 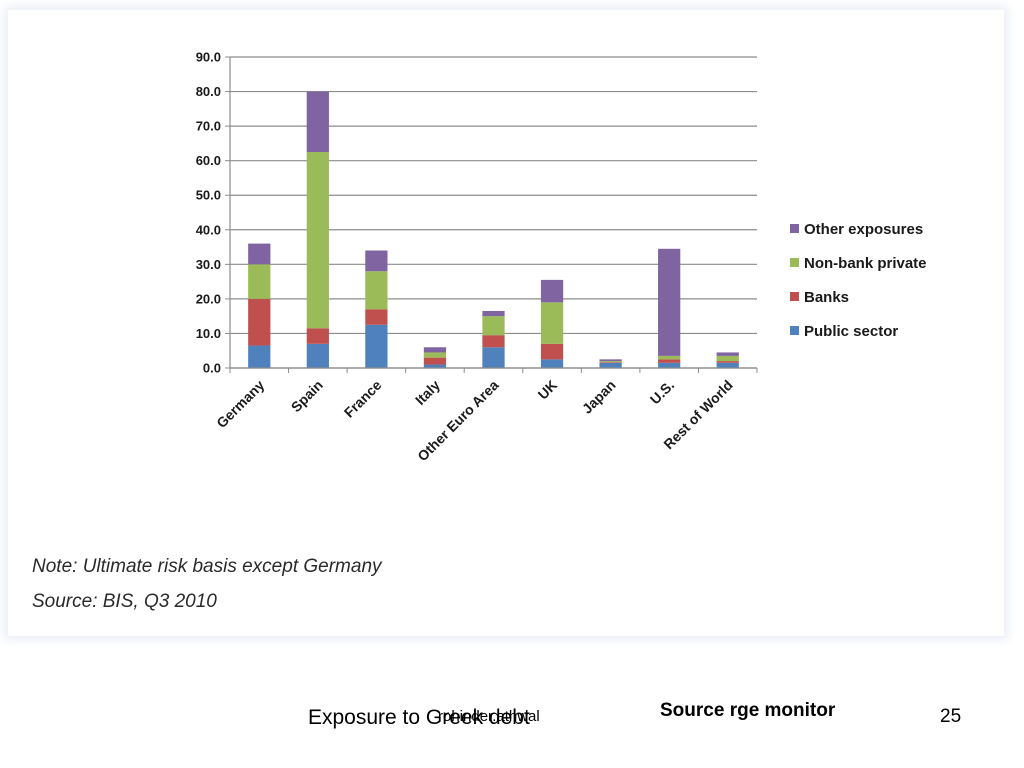 I want to click on y-tick-label: 90.0, so click(x=208, y=57).